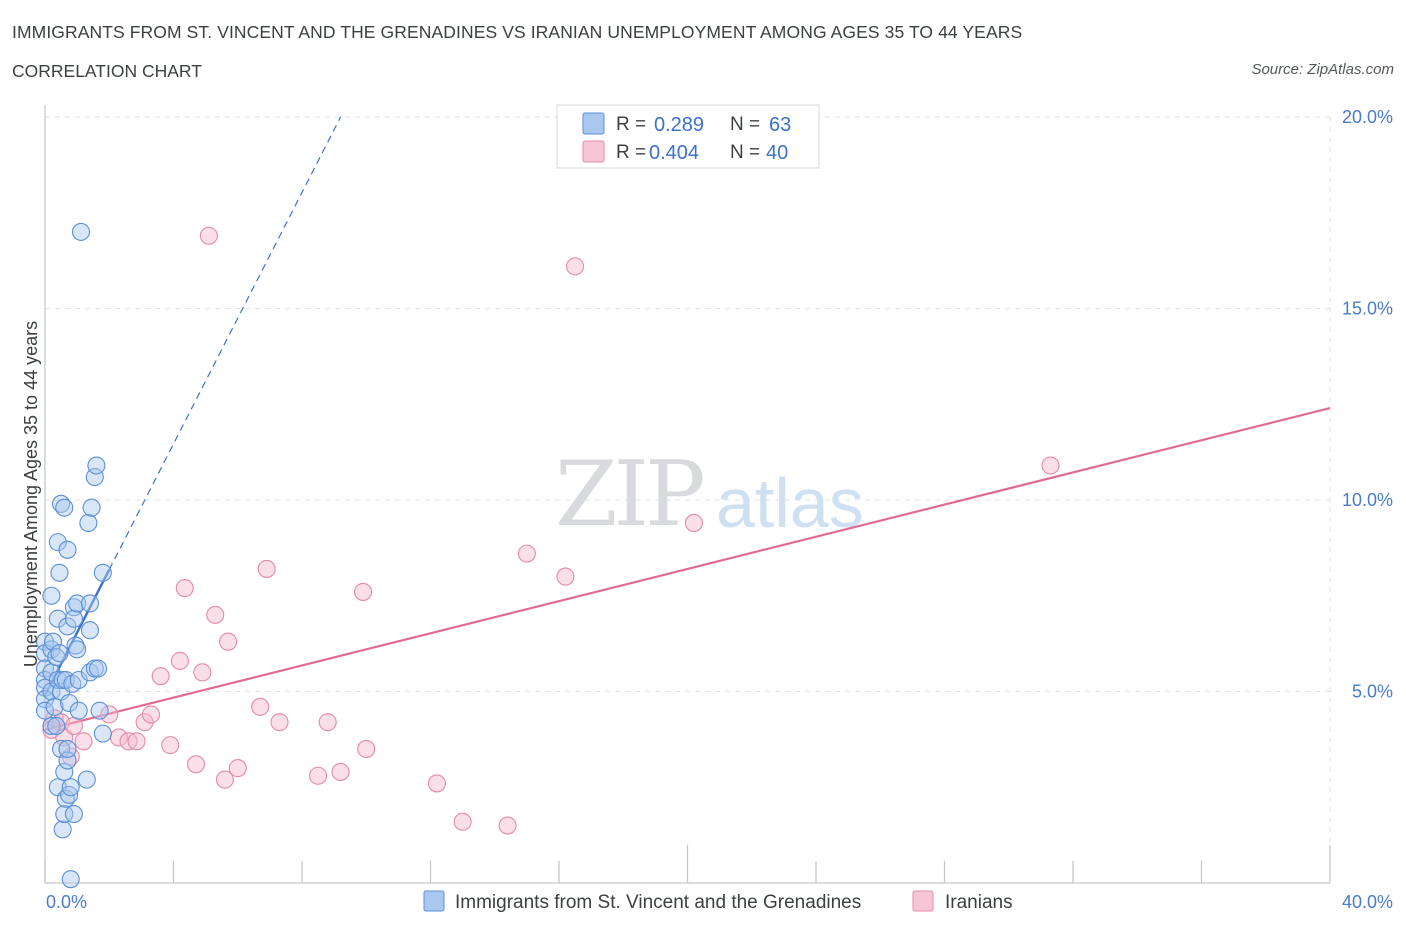  Describe the element at coordinates (790, 503) in the screenshot. I see `watermark-atlas: atlas` at that location.